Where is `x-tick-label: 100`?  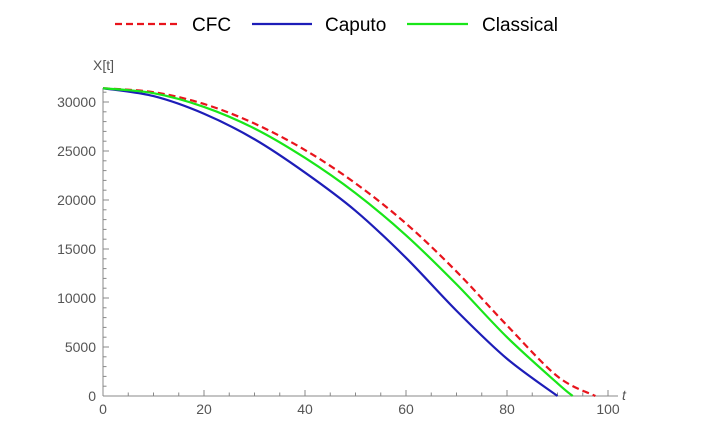 x-tick-label: 100 is located at coordinates (608, 409).